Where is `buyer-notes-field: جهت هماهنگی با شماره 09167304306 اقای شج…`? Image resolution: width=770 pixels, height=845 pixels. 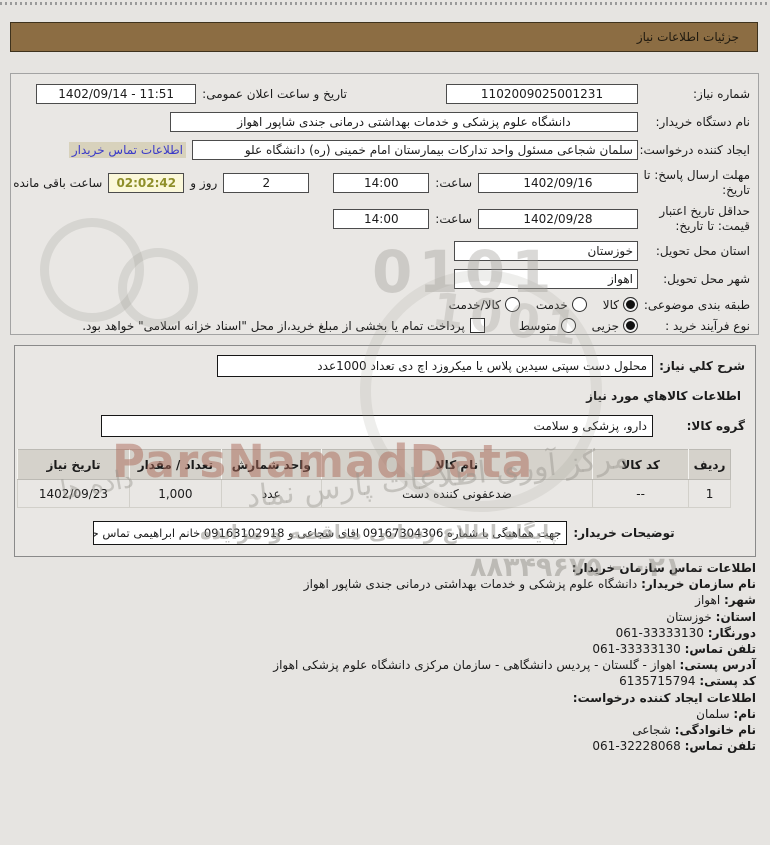
buyer-notes-field: جهت هماهنگی با شماره 09167304306 اقای شج… is located at coordinates (330, 533).